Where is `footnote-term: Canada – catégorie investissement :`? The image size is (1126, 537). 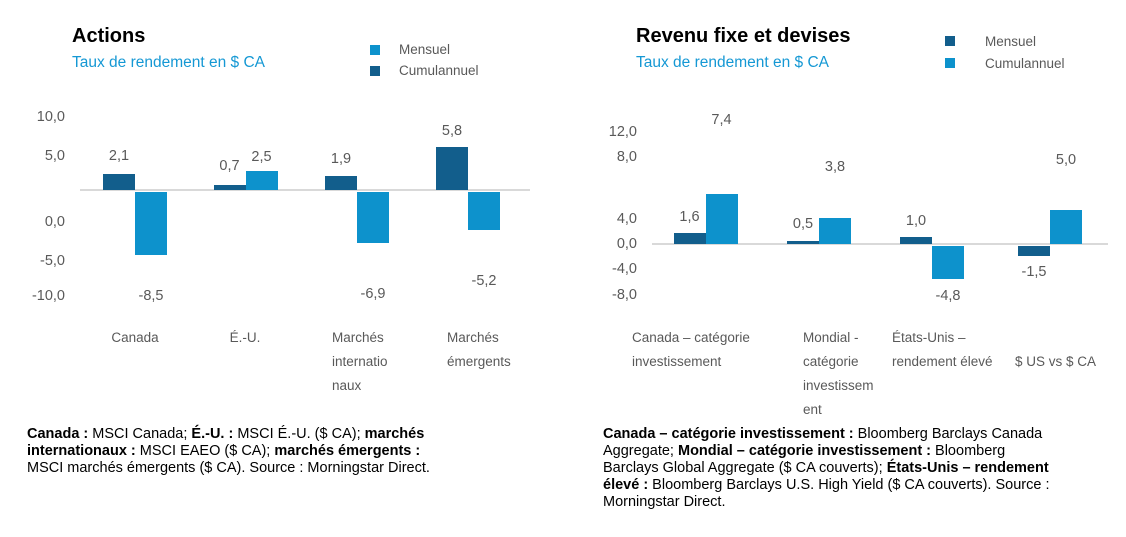 footnote-term: Canada – catégorie investissement : is located at coordinates (728, 434).